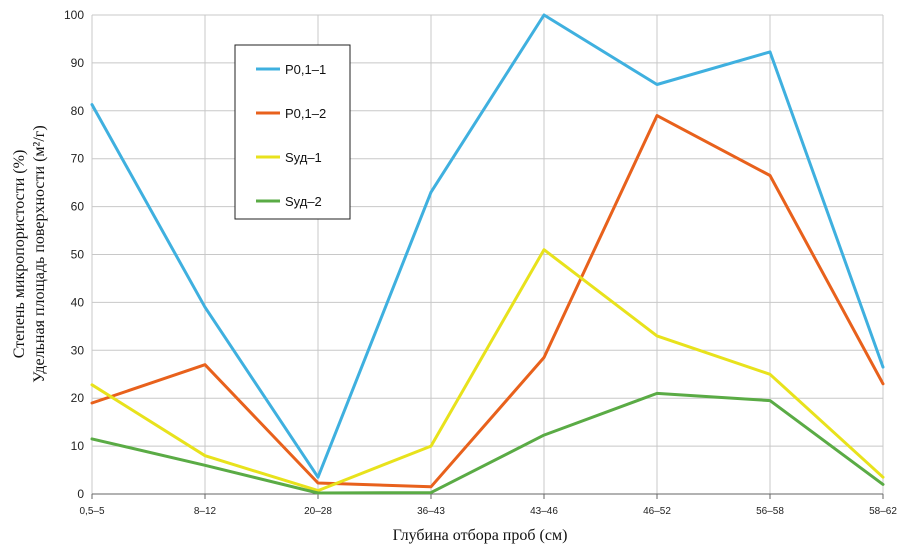  What do you see at coordinates (318, 511) in the screenshot?
I see `x-tick-label: 20–28` at bounding box center [318, 511].